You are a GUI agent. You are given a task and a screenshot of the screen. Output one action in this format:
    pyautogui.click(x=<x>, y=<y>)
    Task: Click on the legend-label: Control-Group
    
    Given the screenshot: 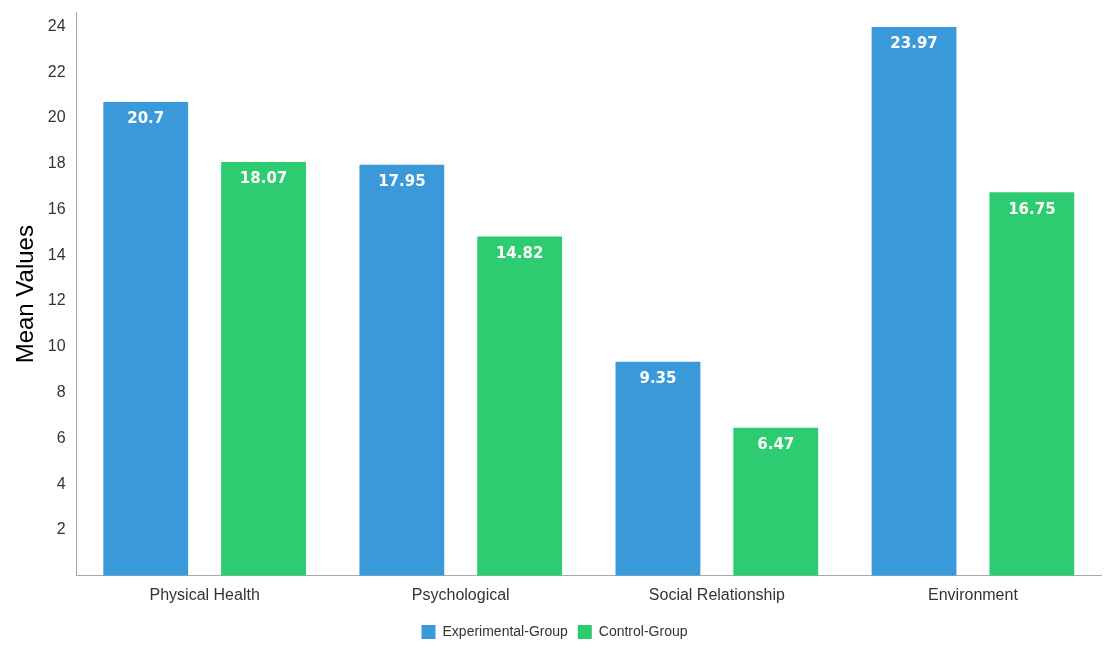 What is the action you would take?
    pyautogui.click(x=643, y=630)
    